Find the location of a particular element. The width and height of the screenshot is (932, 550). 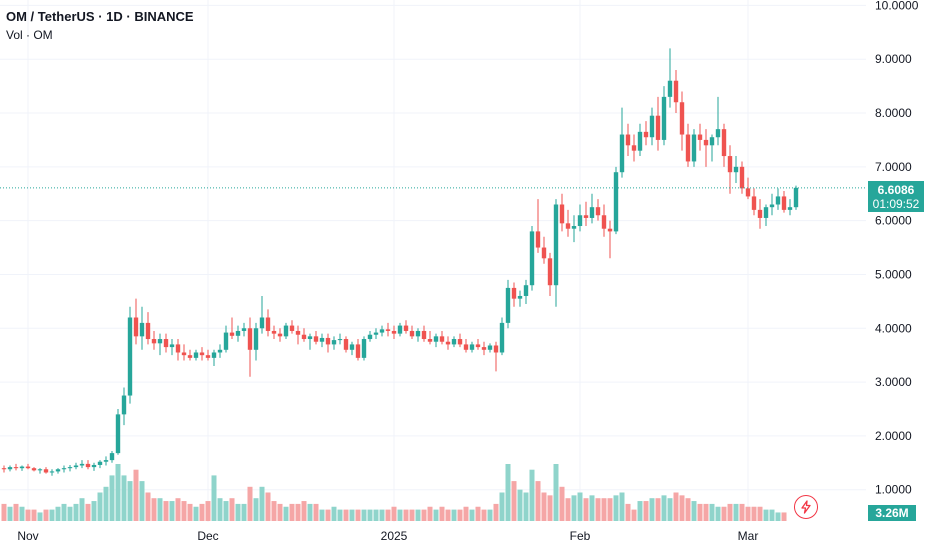

bar-countdown: 01:09:52 is located at coordinates (896, 204).